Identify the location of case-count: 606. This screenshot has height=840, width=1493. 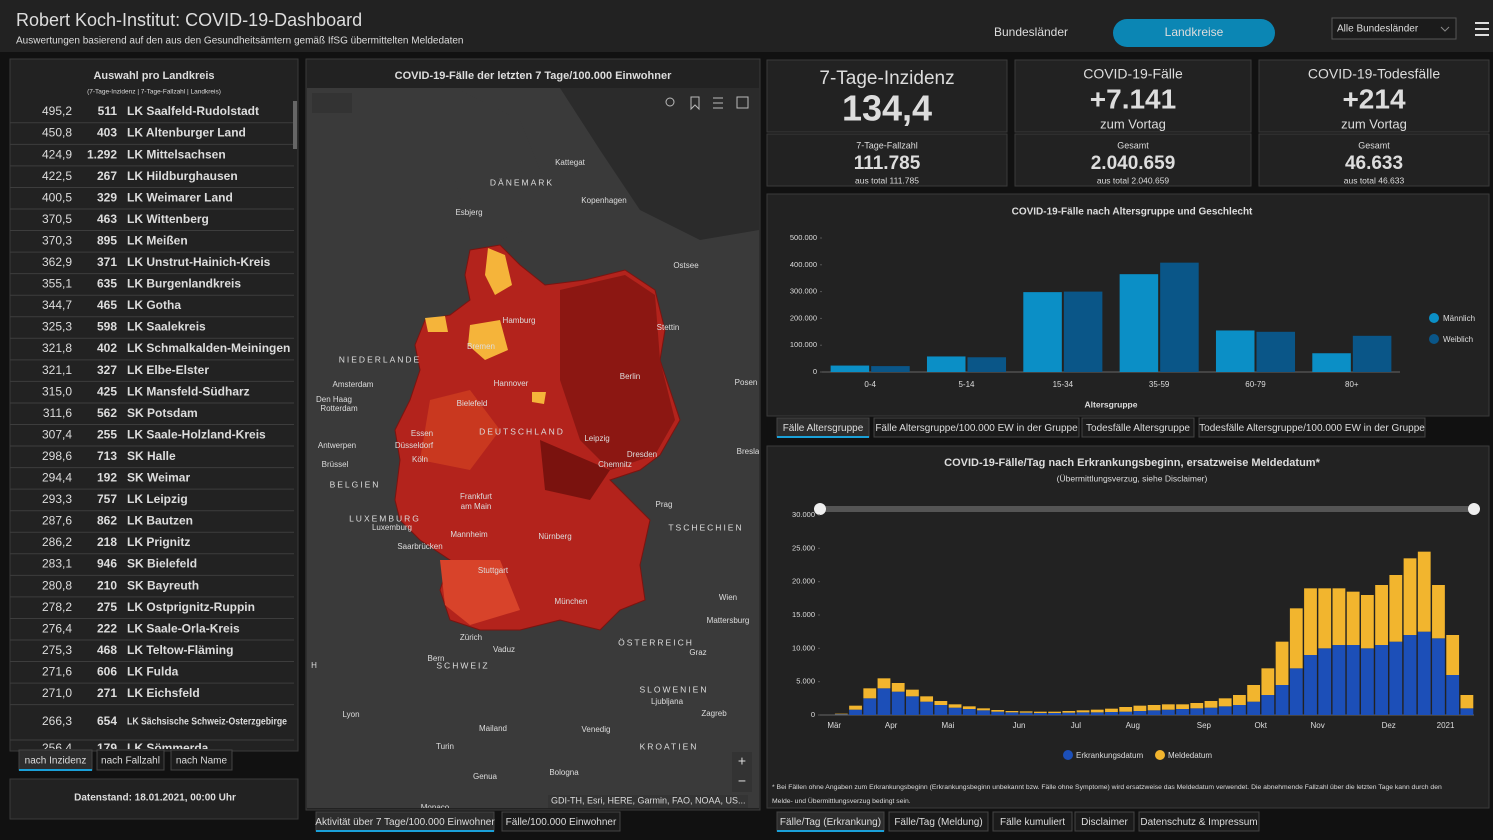
(107, 671).